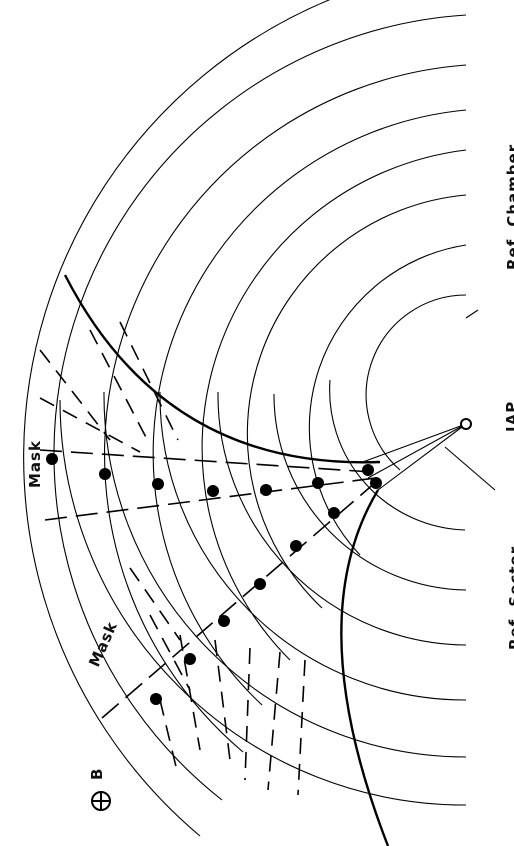  What do you see at coordinates (509, 207) in the screenshot?
I see `ref-chamber-label: Ref. Chamber` at bounding box center [509, 207].